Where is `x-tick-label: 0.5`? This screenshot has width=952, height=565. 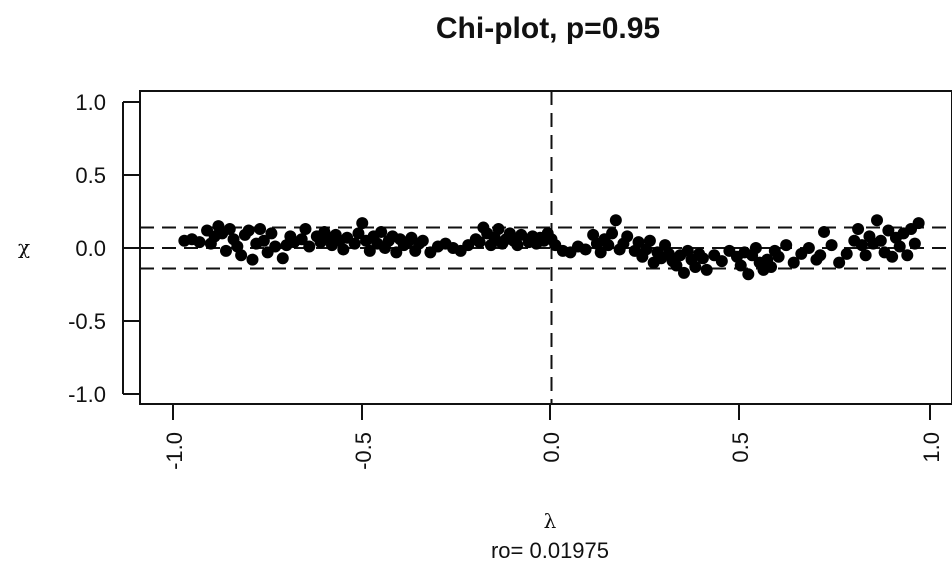
x-tick-label: 0.5 is located at coordinates (740, 447).